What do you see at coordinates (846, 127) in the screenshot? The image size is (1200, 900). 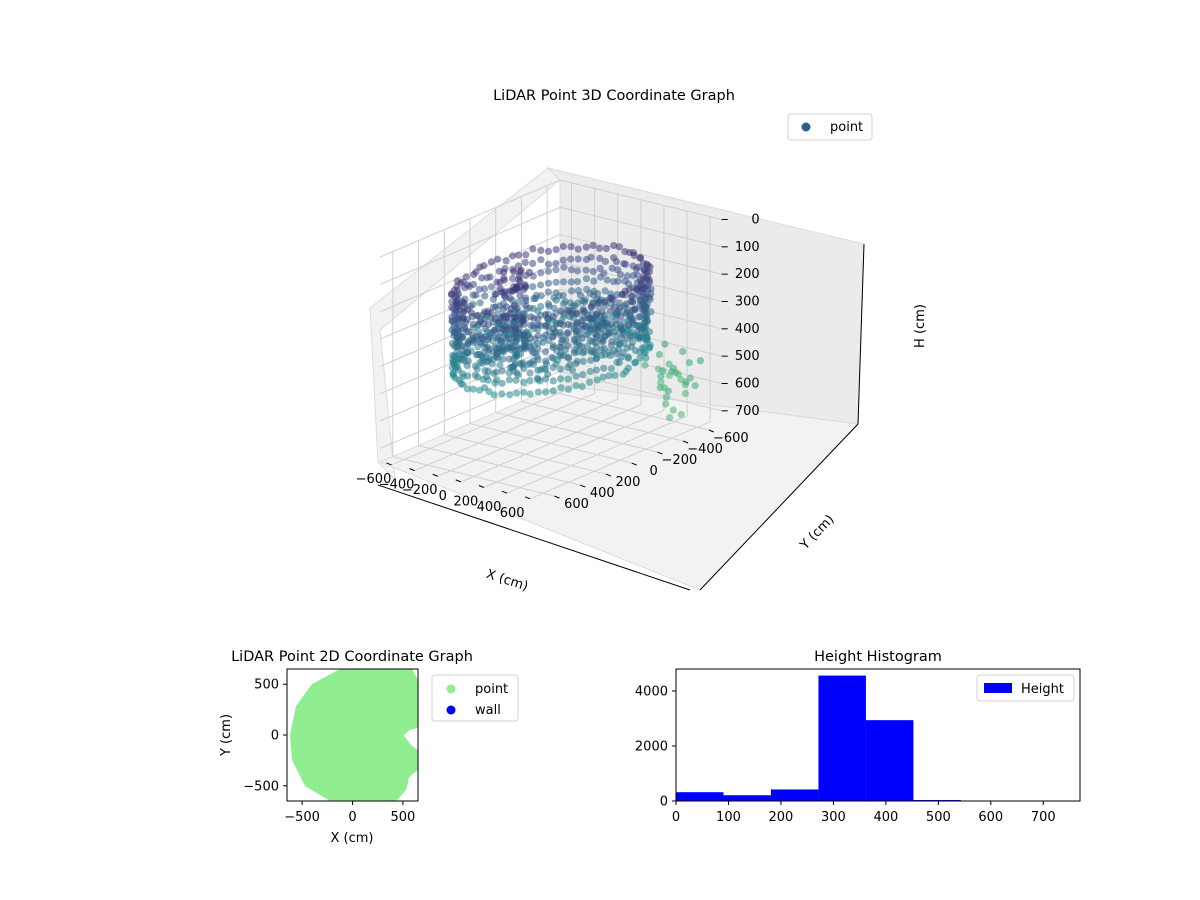 I see `legend-3d-label: point` at bounding box center [846, 127].